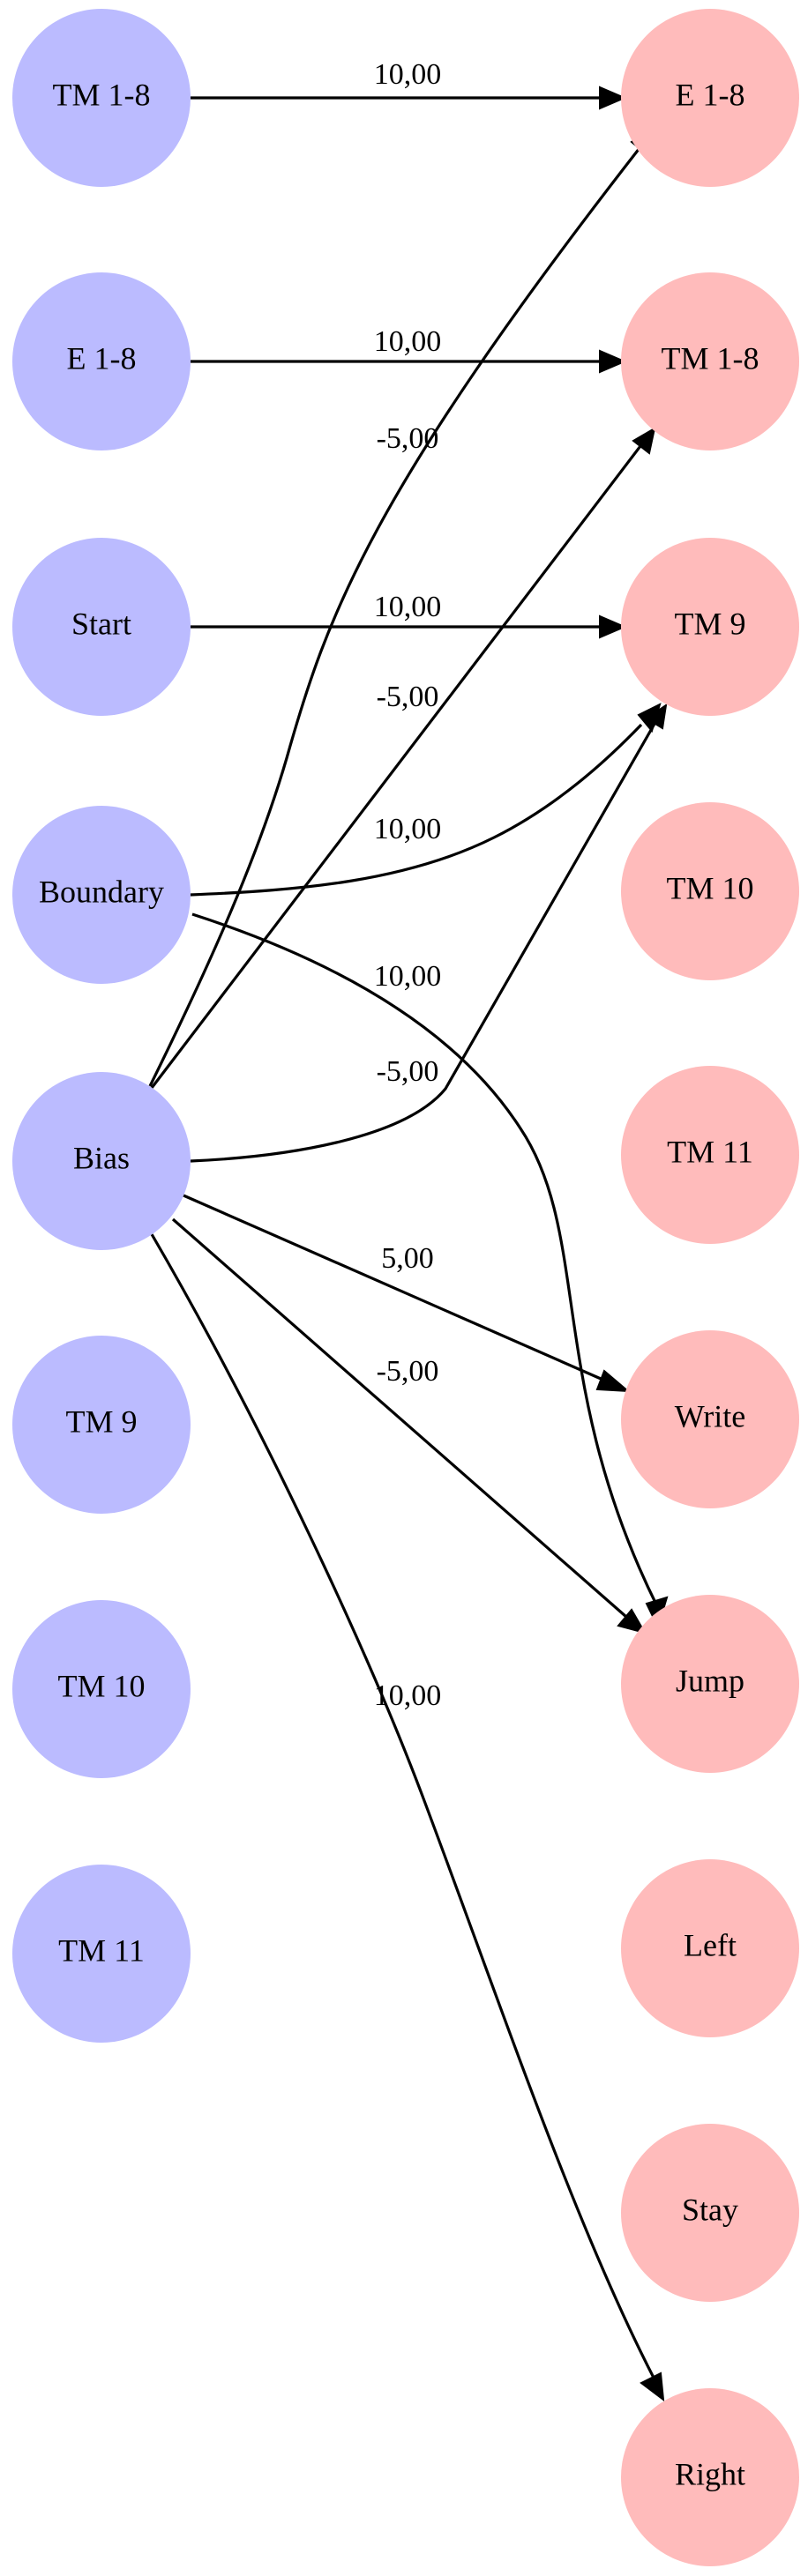 This screenshot has width=808, height=2576. Describe the element at coordinates (408, 829) in the screenshot. I see `edge-label-boundary-tm9: 10,00` at that location.